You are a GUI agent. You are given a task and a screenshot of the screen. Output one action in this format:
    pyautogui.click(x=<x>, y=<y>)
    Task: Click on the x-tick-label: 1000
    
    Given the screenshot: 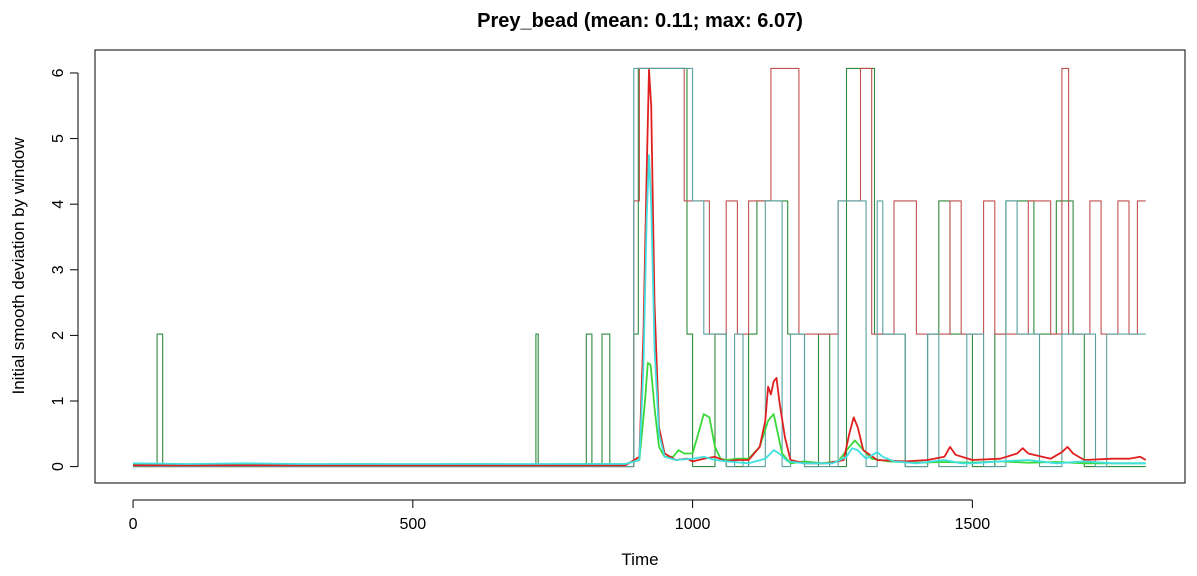 What is the action you would take?
    pyautogui.click(x=693, y=524)
    